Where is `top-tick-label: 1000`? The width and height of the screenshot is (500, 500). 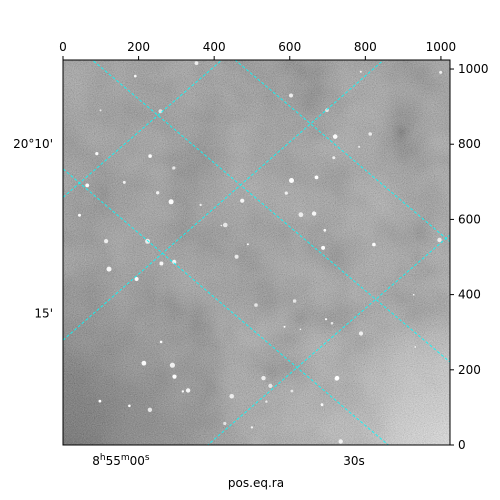
top-tick-label: 1000 is located at coordinates (441, 47).